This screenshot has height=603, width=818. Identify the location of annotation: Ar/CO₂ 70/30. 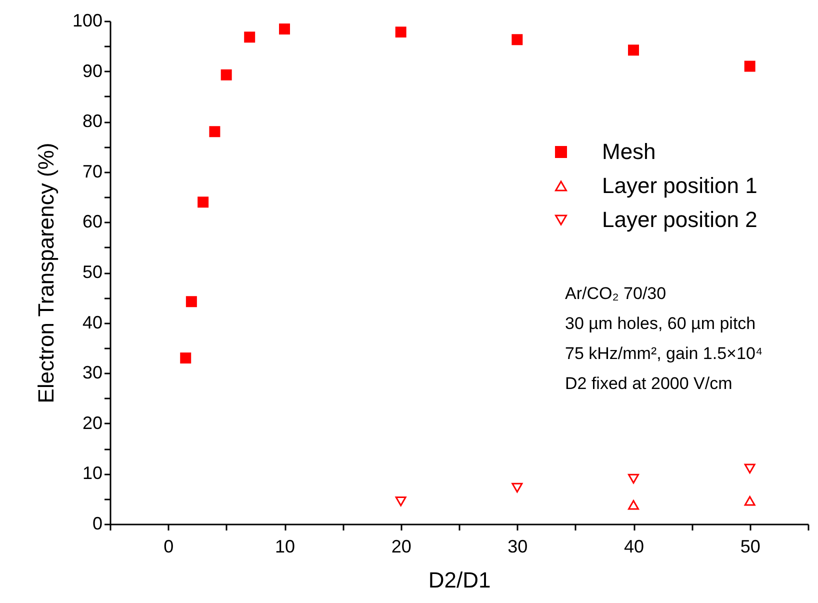
(615, 293).